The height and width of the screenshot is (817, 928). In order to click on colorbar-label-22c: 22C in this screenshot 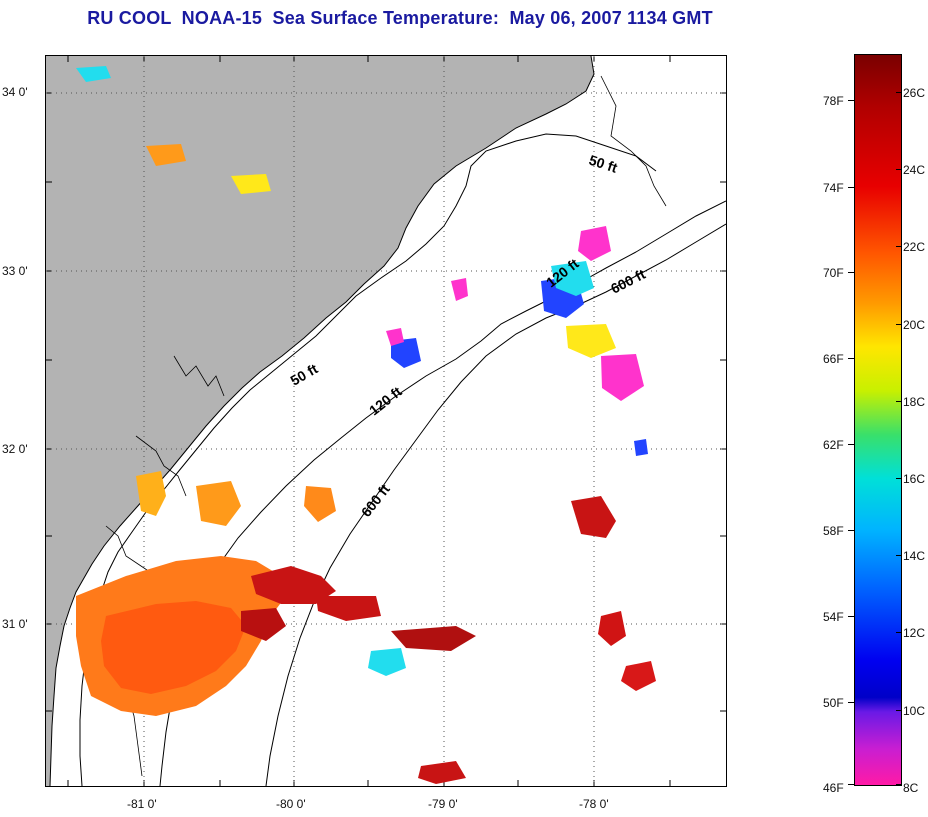, I will do `click(914, 247)`.